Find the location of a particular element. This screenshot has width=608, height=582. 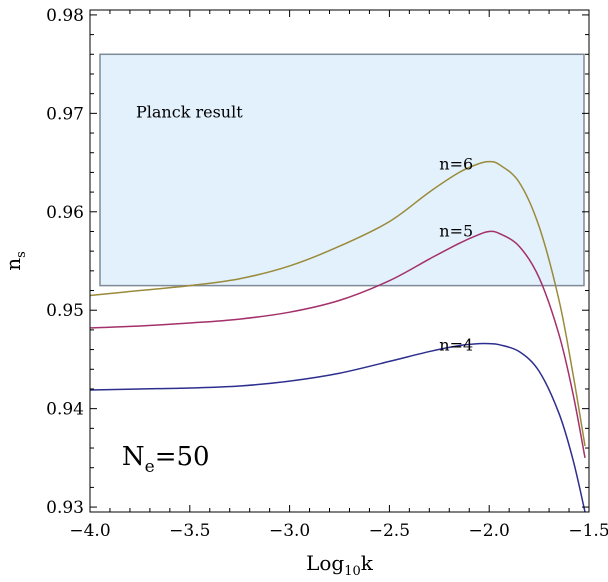

y-tick-label: 0.95 is located at coordinates (65, 311).